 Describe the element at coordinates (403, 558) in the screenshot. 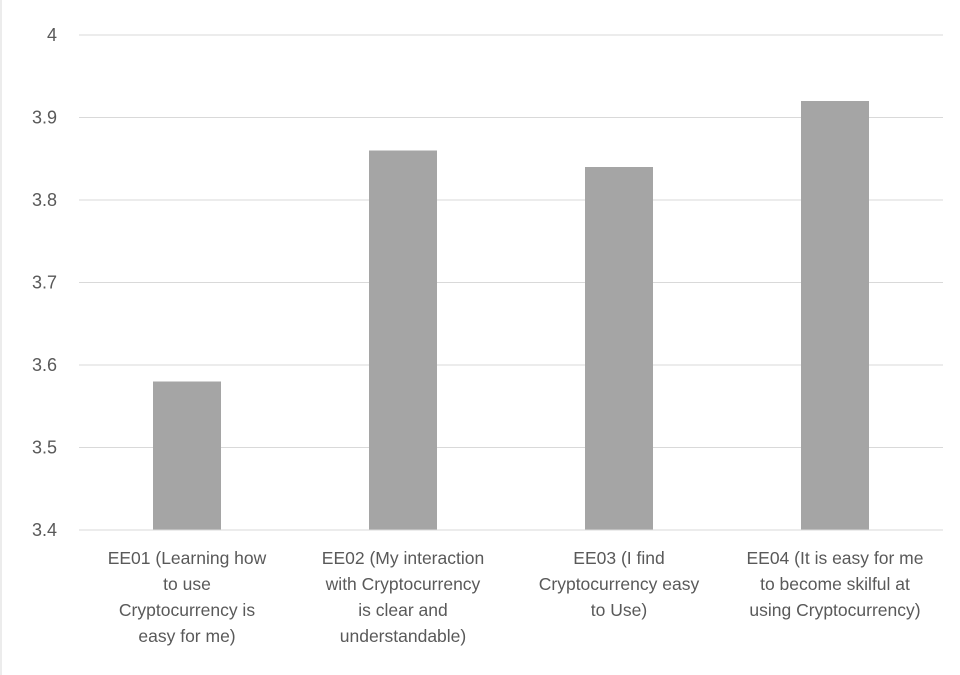

I see `x-category-label-line: EE02 (My interaction` at that location.